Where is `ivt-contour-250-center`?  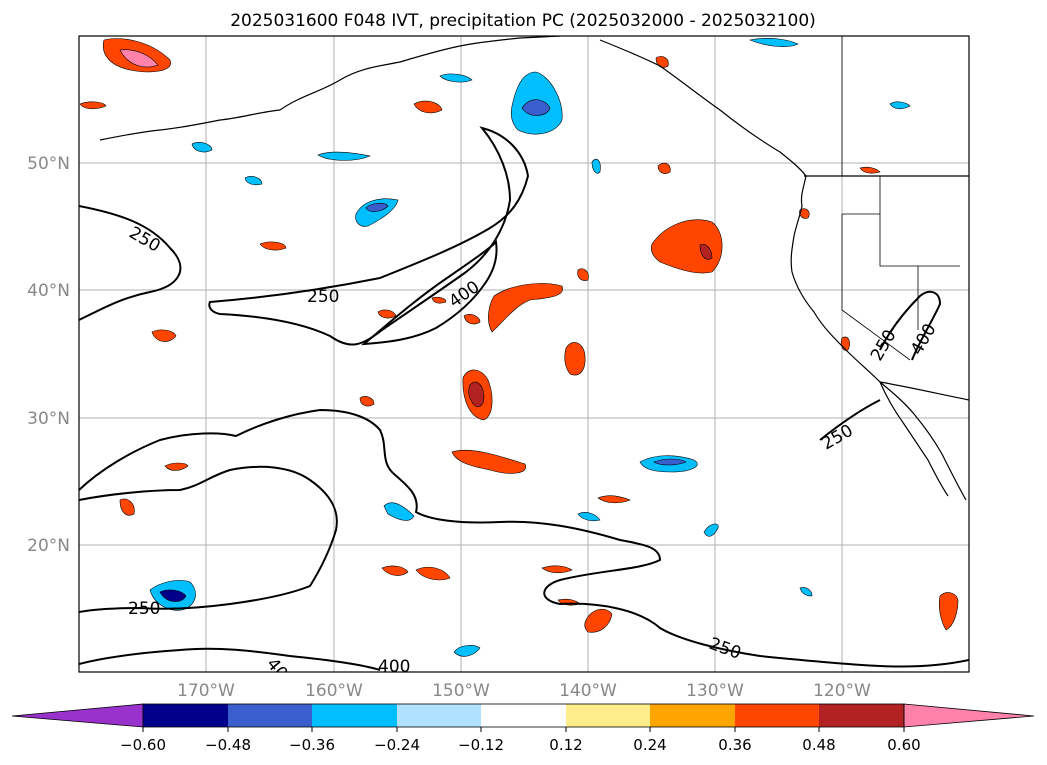 ivt-contour-250-center is located at coordinates (369, 236).